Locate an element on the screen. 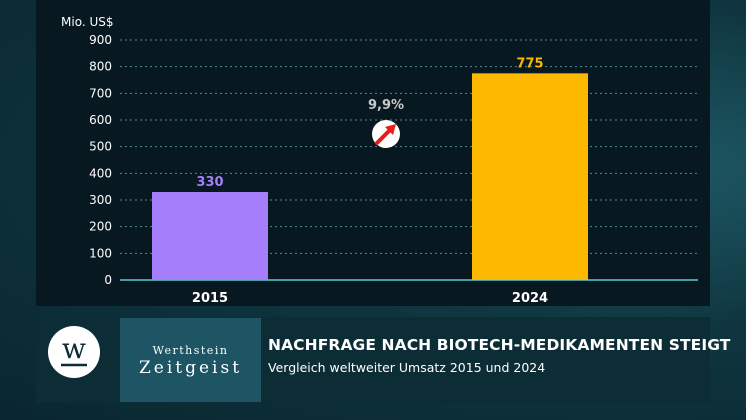  arrow-up-right-icon is located at coordinates (386, 134).